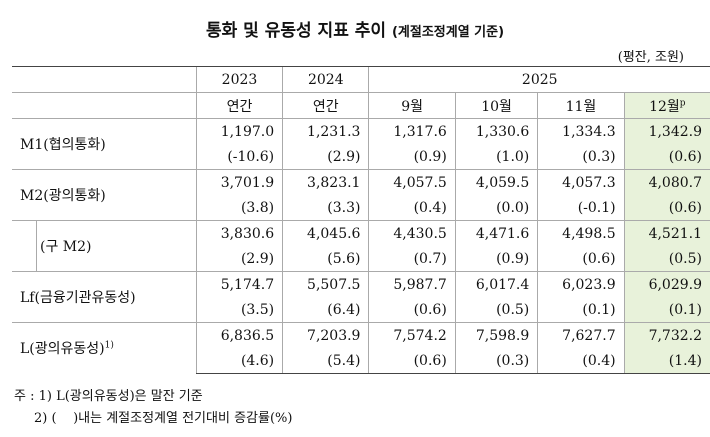 The height and width of the screenshot is (437, 710). I want to click on row-label: L(광의유동성)1), so click(104, 348).